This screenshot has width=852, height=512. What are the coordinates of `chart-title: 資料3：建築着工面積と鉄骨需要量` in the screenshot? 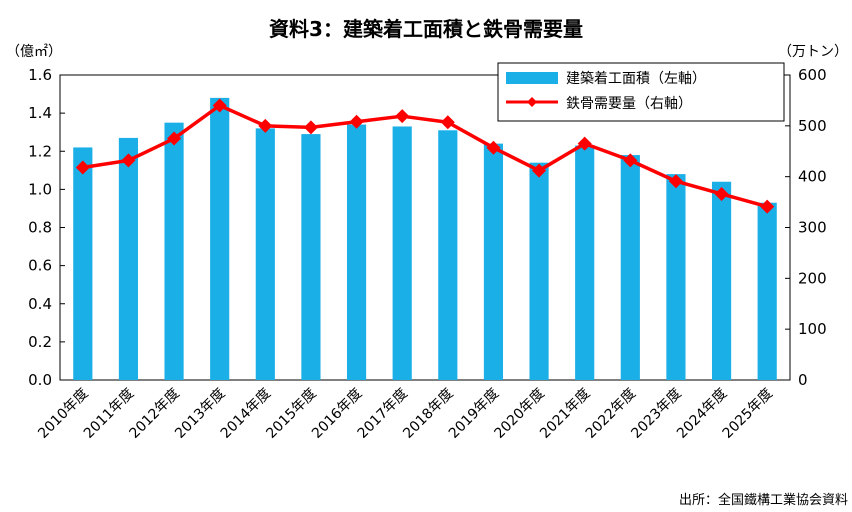 It's located at (426, 29).